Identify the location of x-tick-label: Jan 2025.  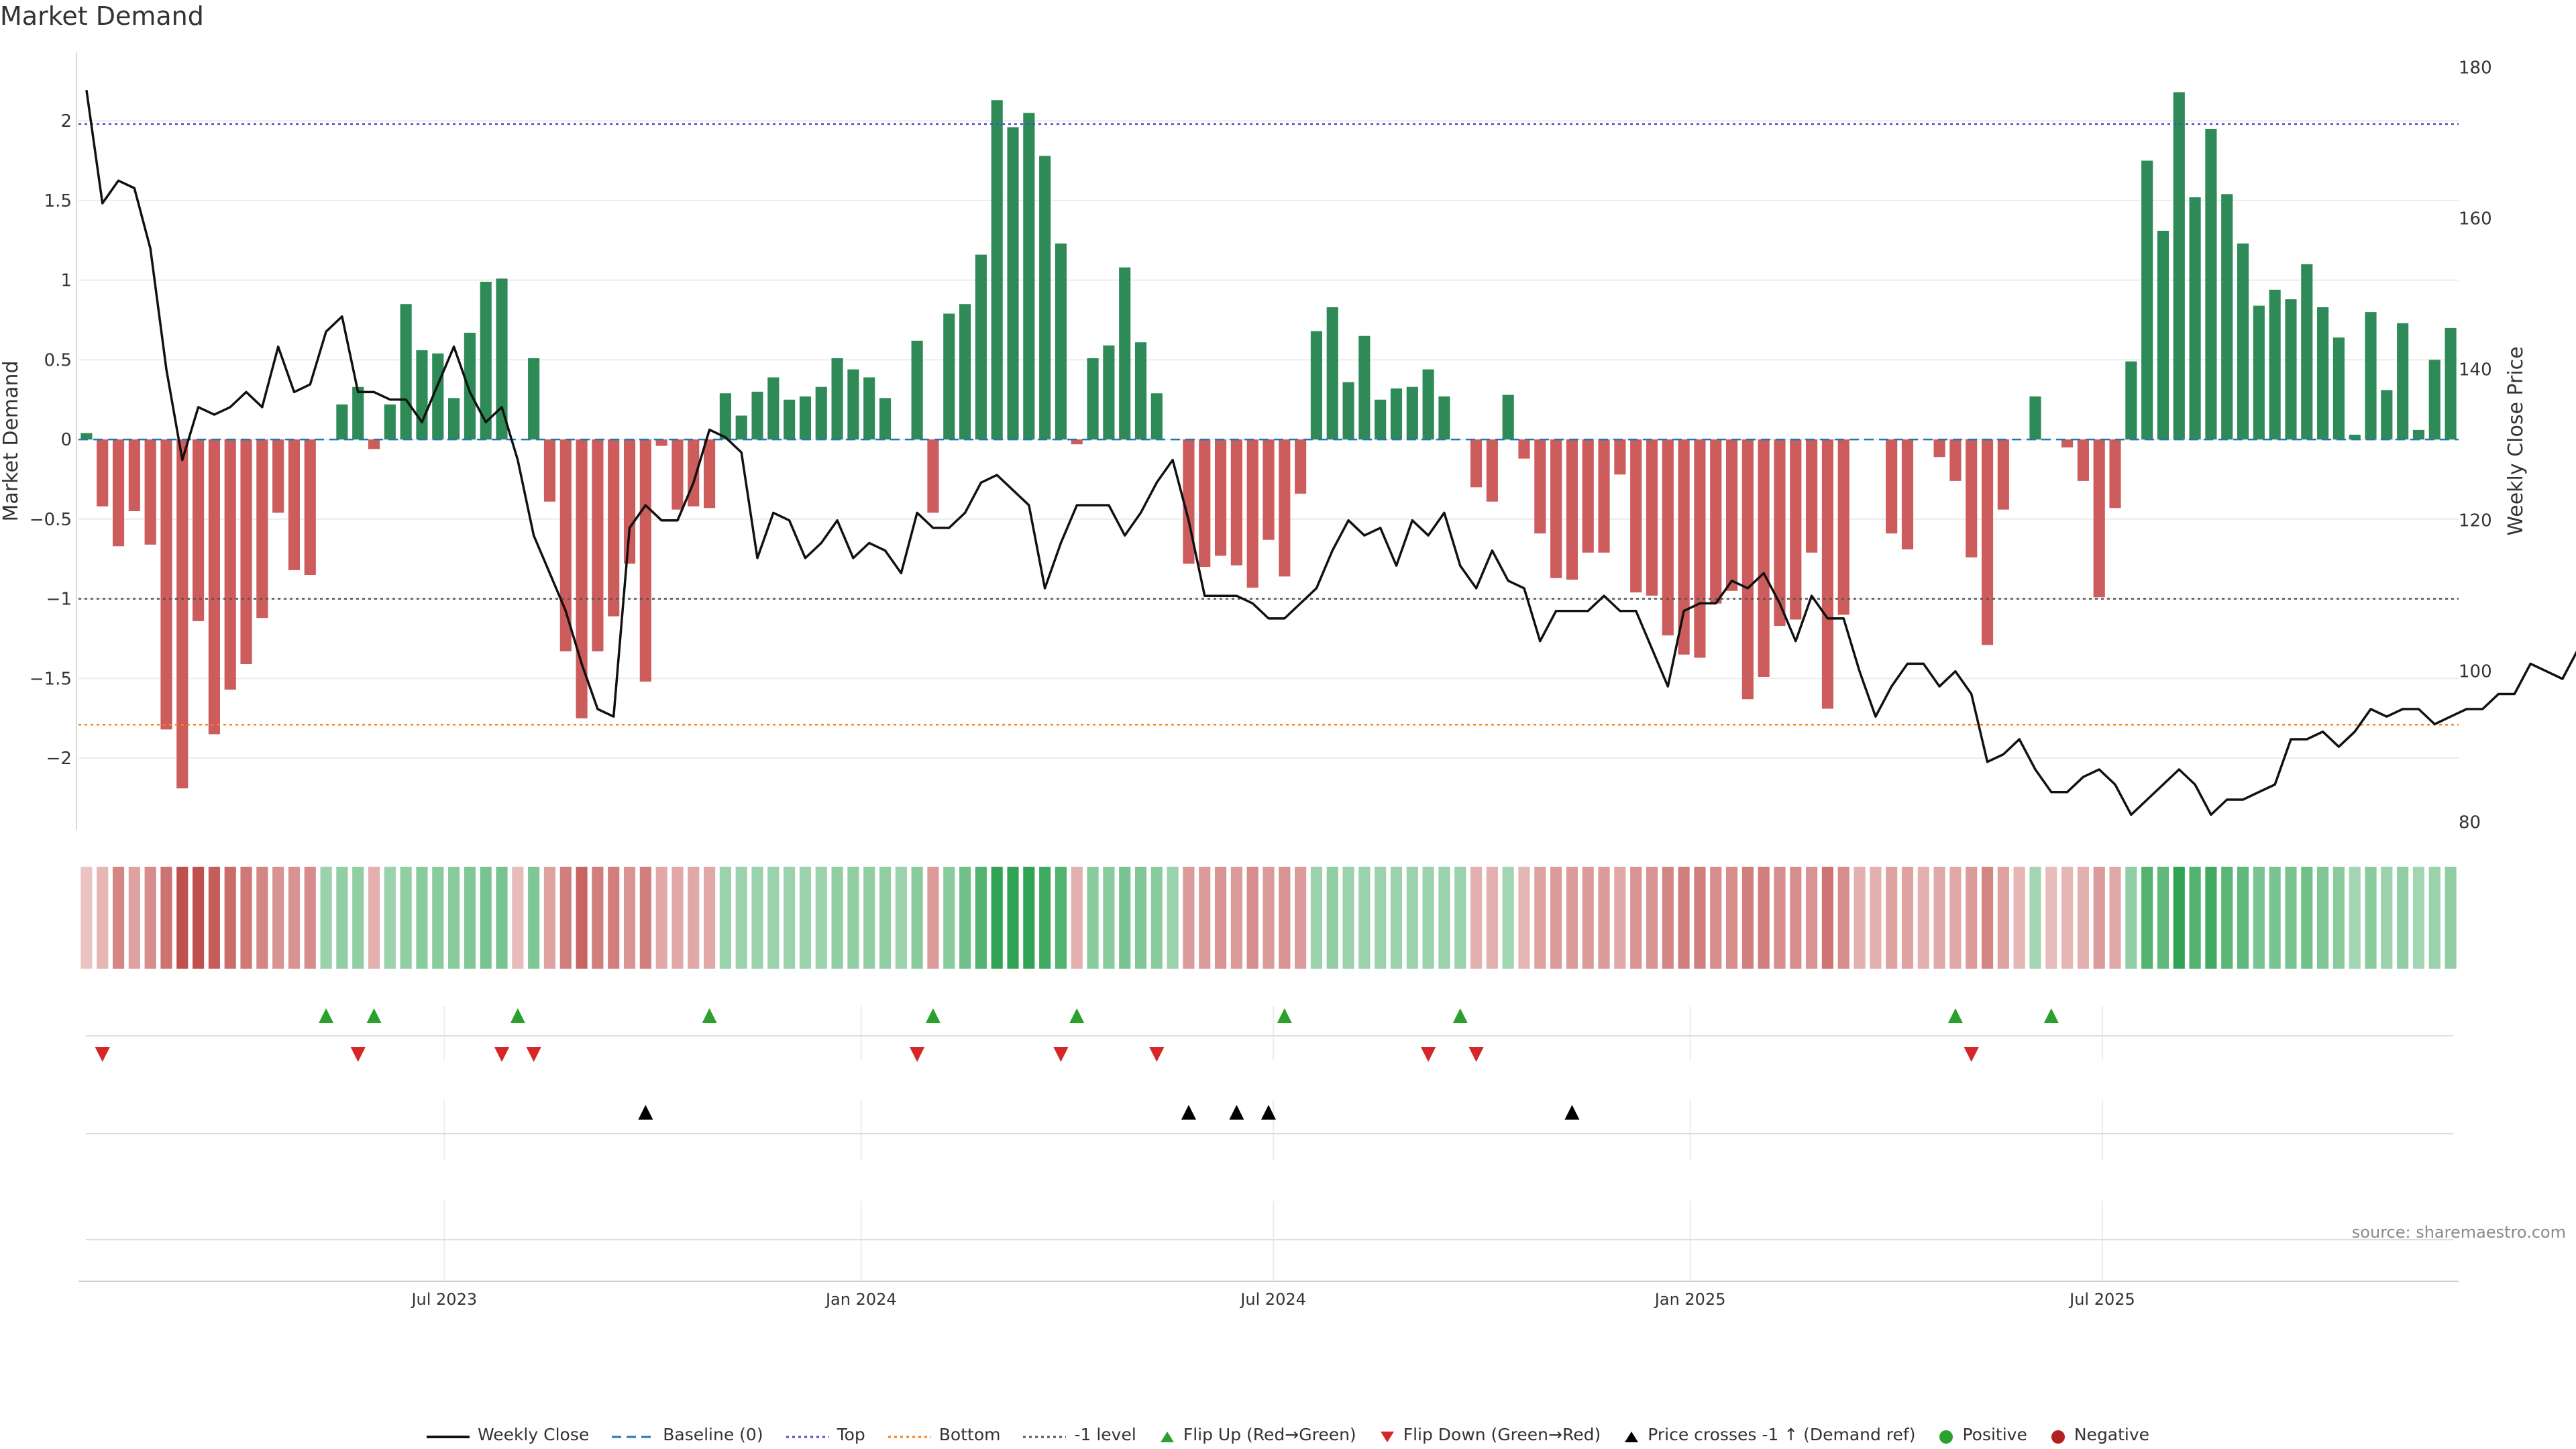
(1690, 1299).